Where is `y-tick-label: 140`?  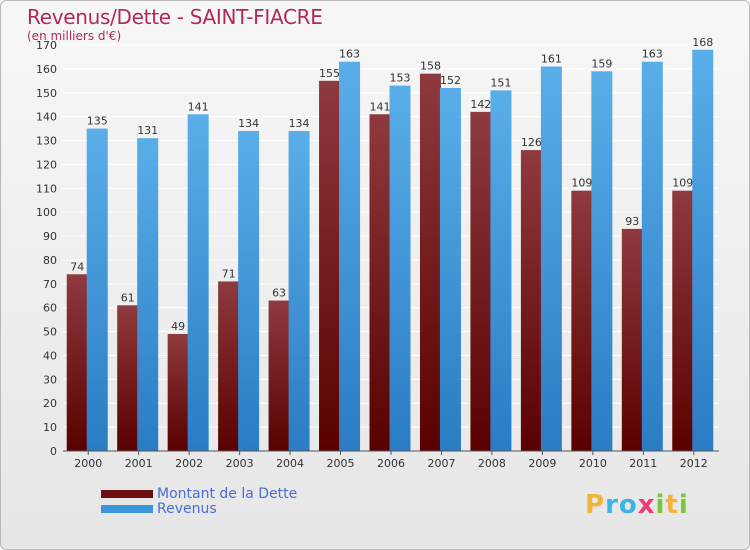
y-tick-label: 140 is located at coordinates (46, 117).